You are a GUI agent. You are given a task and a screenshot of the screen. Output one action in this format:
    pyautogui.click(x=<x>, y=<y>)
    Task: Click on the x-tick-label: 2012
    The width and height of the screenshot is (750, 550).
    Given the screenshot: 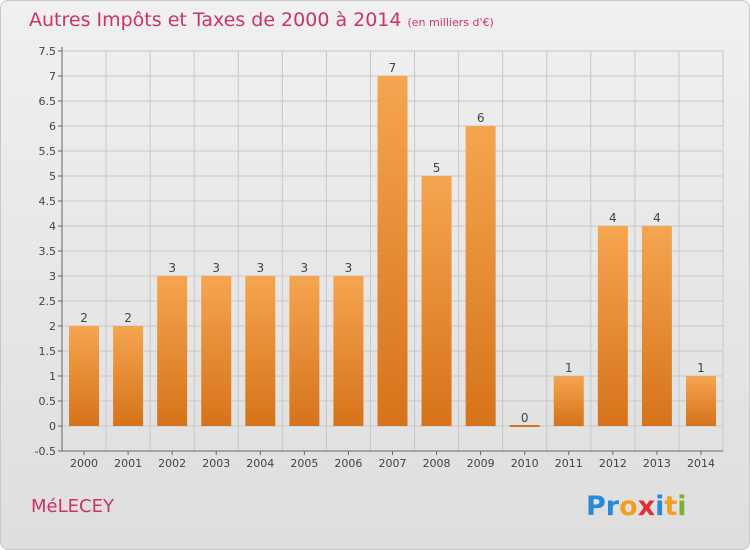 What is the action you would take?
    pyautogui.click(x=613, y=463)
    